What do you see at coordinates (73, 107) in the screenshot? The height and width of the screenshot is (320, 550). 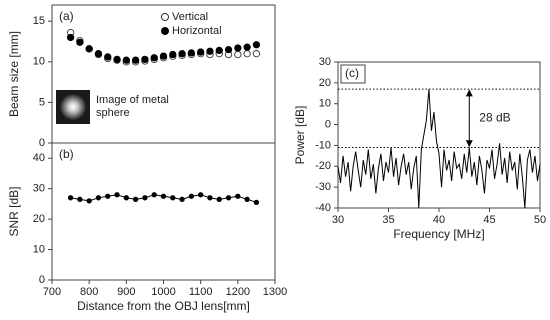 I see `inset-blob` at bounding box center [73, 107].